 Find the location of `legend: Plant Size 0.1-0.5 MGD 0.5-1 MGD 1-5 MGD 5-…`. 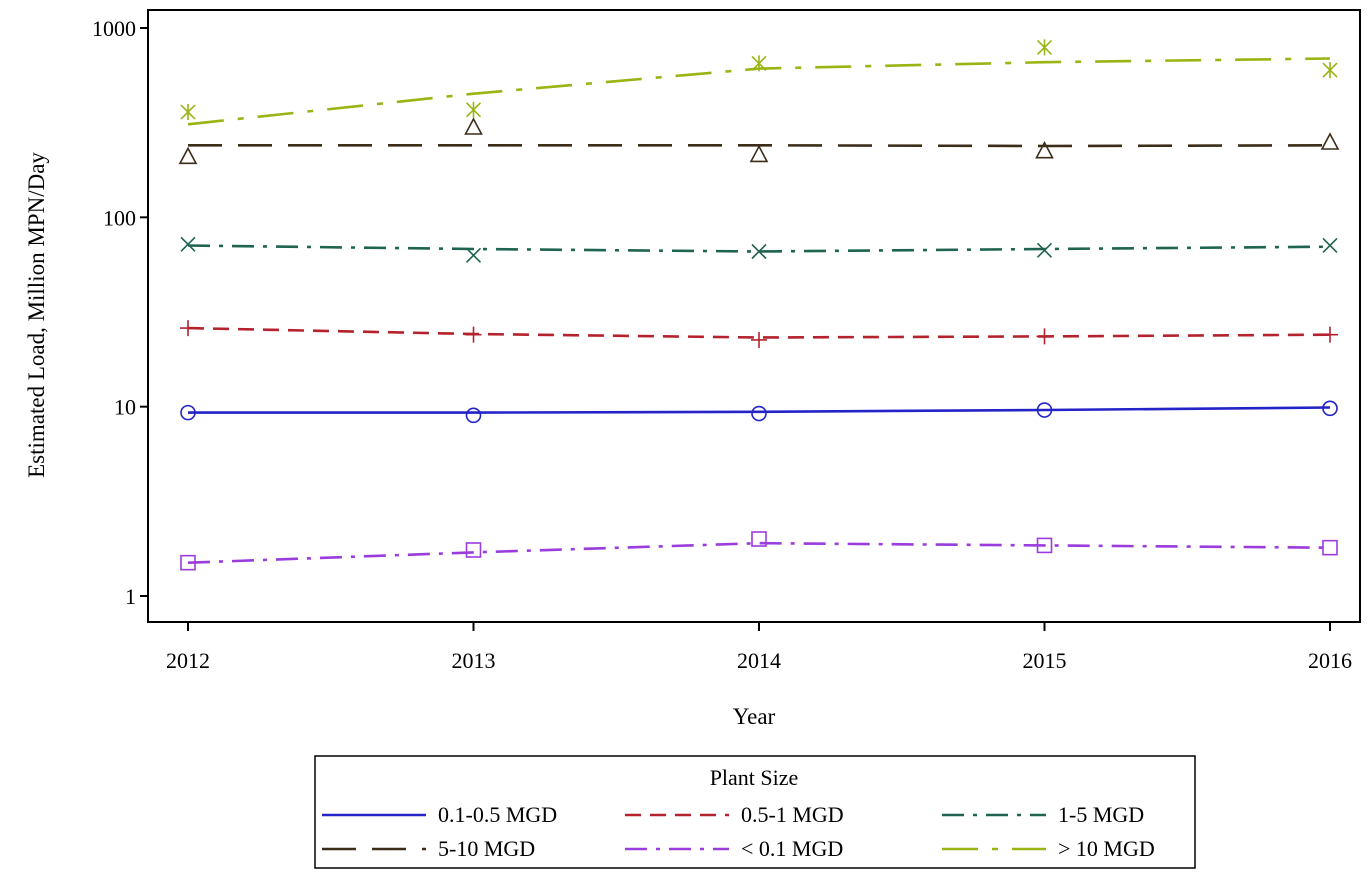

legend: Plant Size 0.1-0.5 MGD 0.5-1 MGD 1-5 MGD 5-… is located at coordinates (755, 812).